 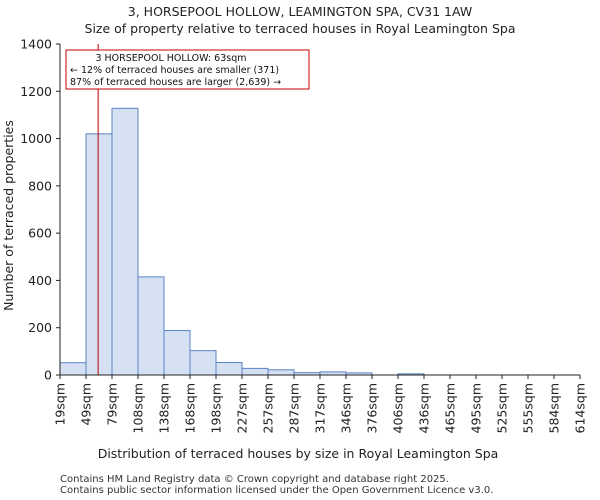 I want to click on y-tick-label-400: 400, so click(x=40, y=280).